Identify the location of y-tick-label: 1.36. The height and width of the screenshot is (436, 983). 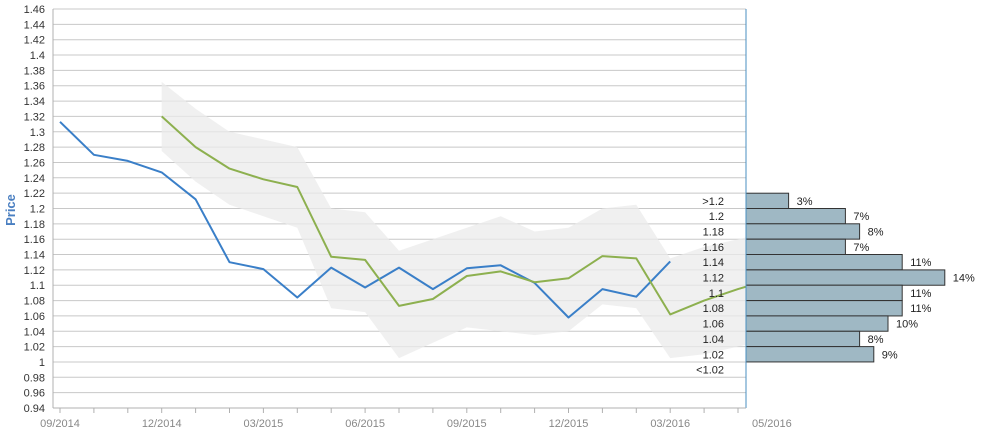
(34, 87).